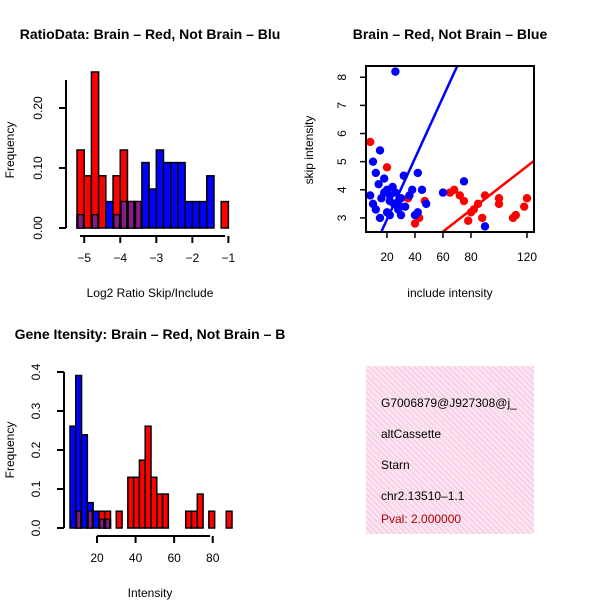  What do you see at coordinates (449, 403) in the screenshot?
I see `info-gene-id: G7006879@J927308@j_` at bounding box center [449, 403].